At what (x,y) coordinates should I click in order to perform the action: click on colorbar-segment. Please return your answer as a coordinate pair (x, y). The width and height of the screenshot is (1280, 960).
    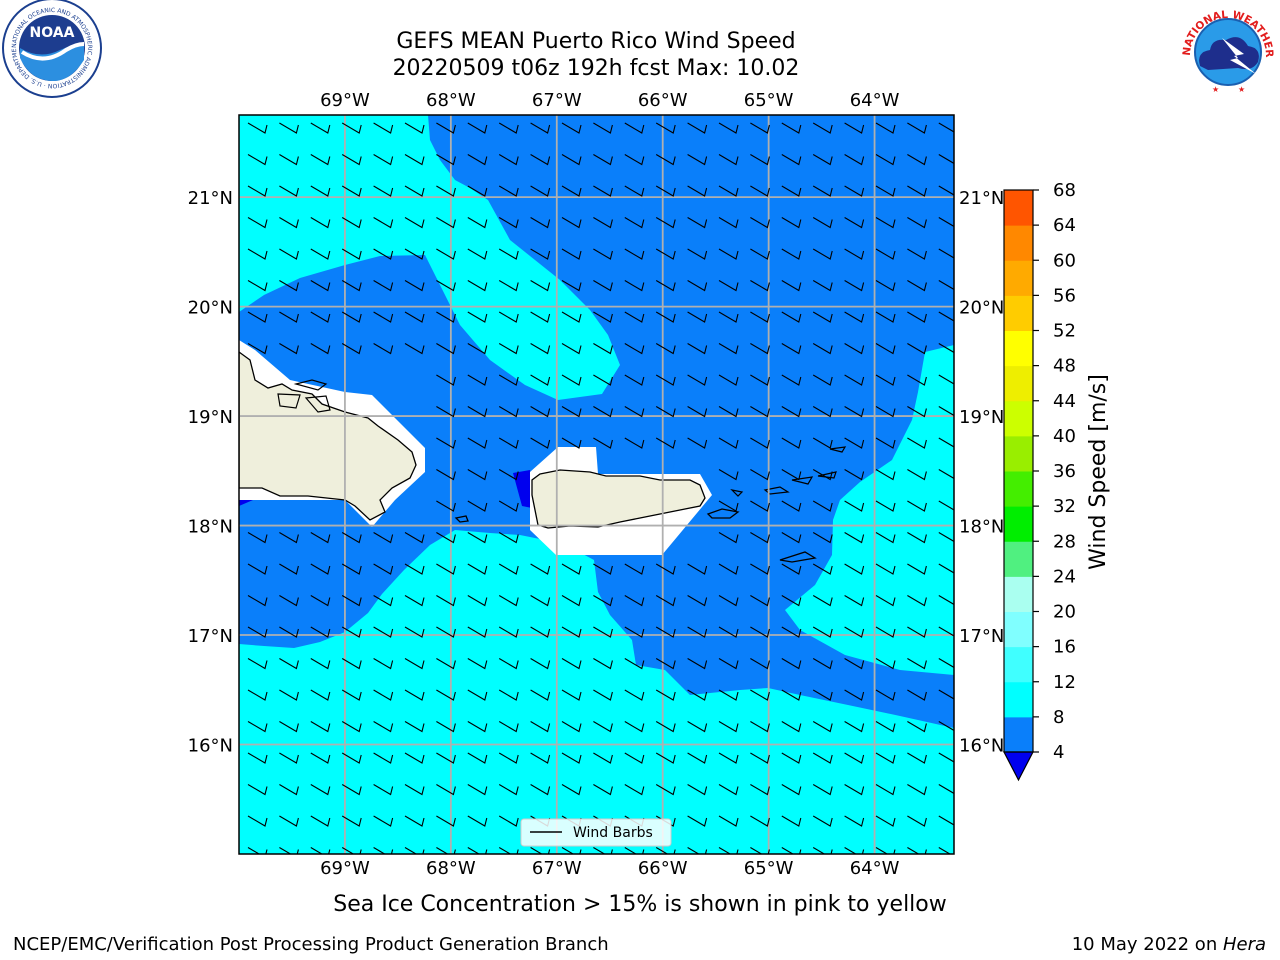
    Looking at the image, I should click on (1018, 278).